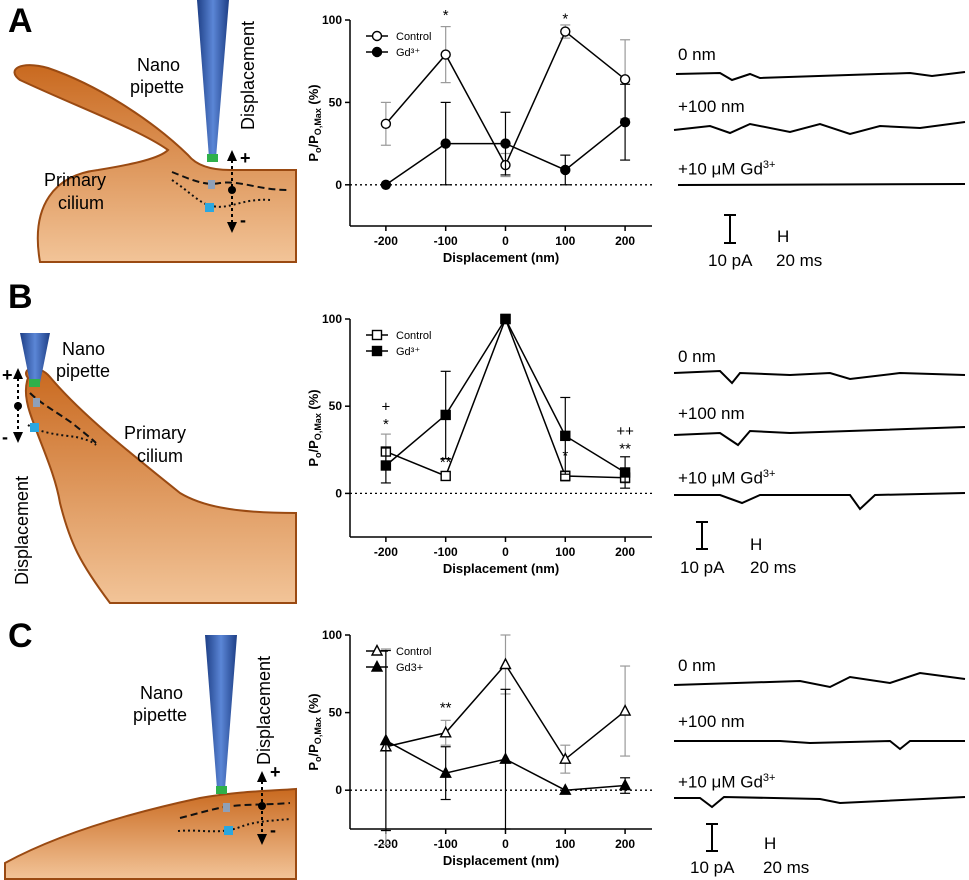  I want to click on trace-gd, so click(820, 802).